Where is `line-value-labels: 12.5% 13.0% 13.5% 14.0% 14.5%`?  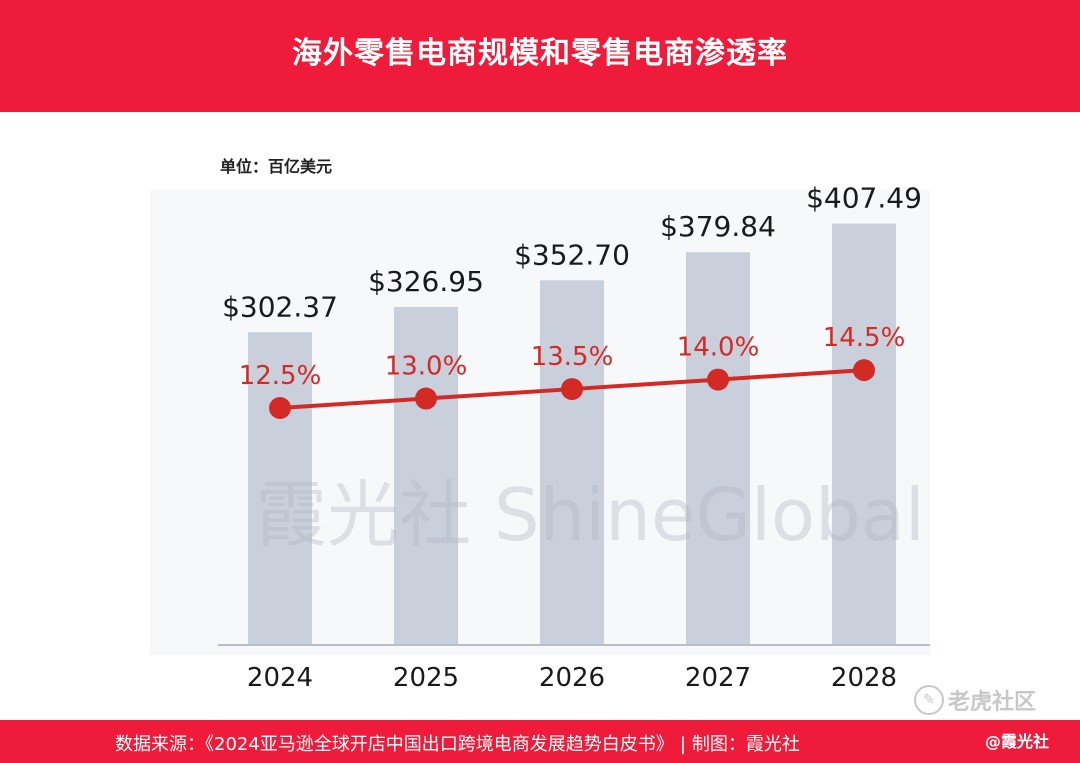
line-value-labels: 12.5% 13.0% 13.5% 14.0% 14.5% is located at coordinates (572, 357).